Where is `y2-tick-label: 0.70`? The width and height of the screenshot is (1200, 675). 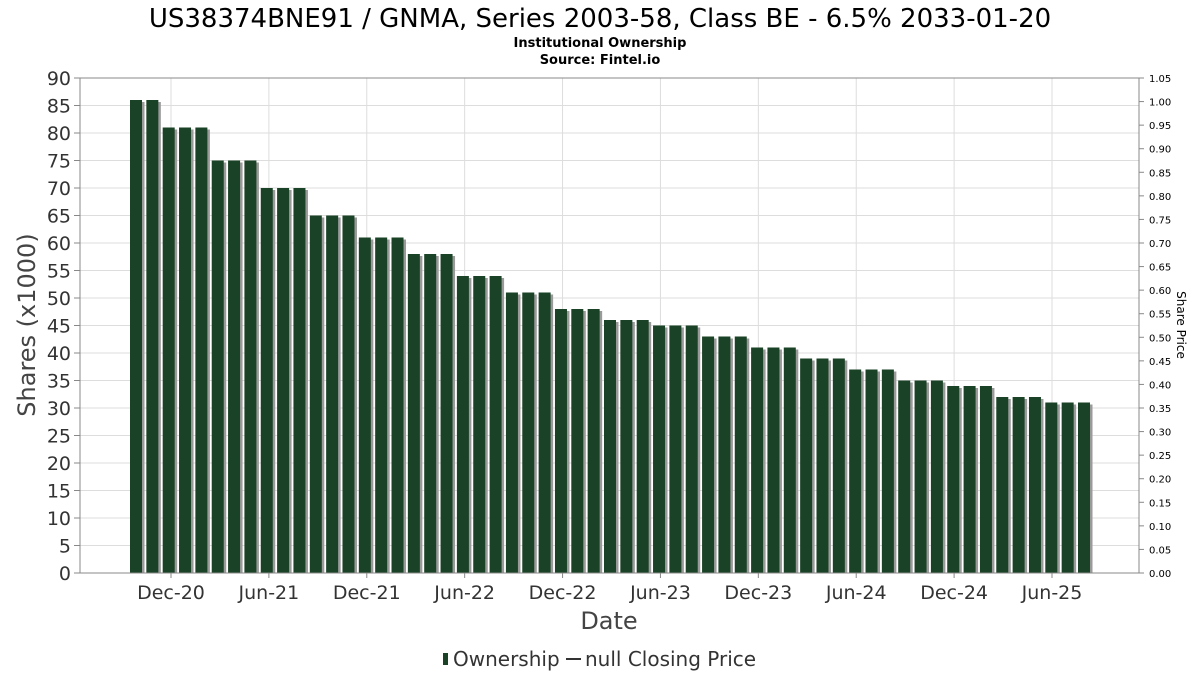
y2-tick-label: 0.70 is located at coordinates (1160, 244).